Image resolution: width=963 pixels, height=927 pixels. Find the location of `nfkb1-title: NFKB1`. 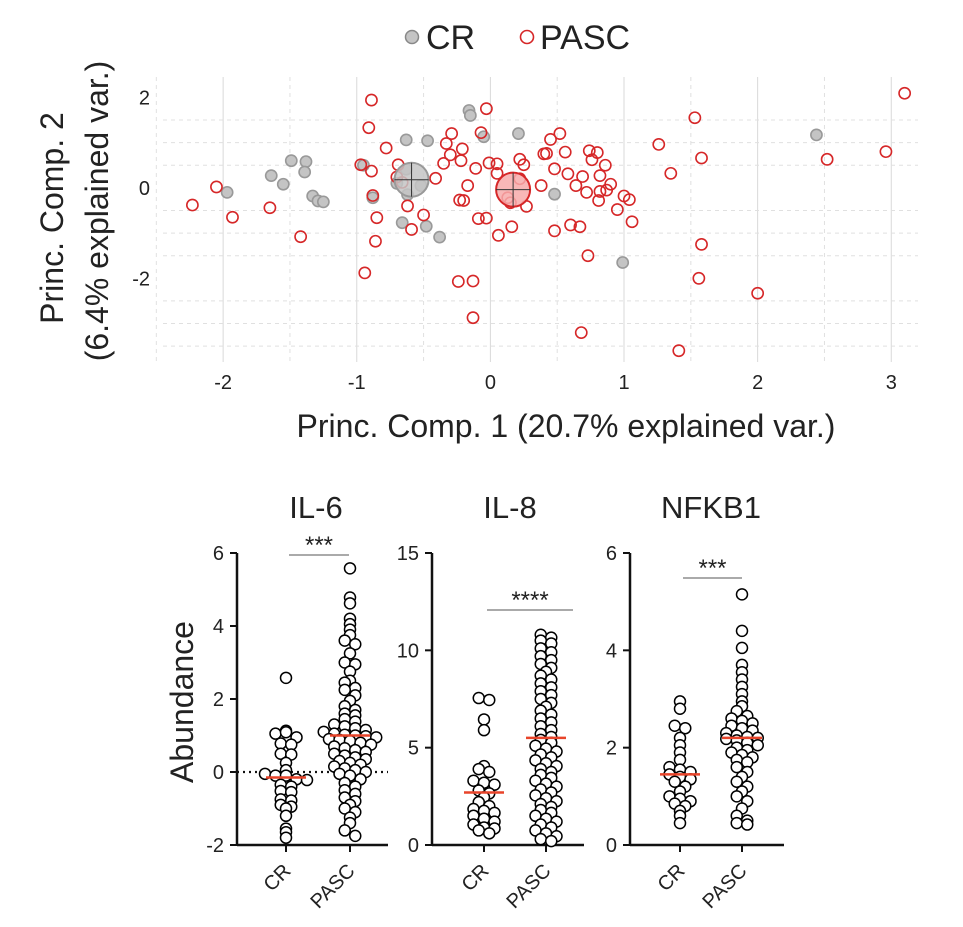

nfkb1-title: NFKB1 is located at coordinates (711, 507).